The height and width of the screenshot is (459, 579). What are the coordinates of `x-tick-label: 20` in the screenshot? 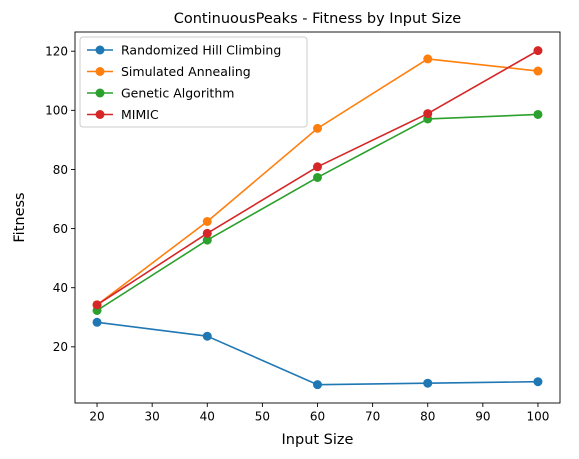 It's located at (96, 417).